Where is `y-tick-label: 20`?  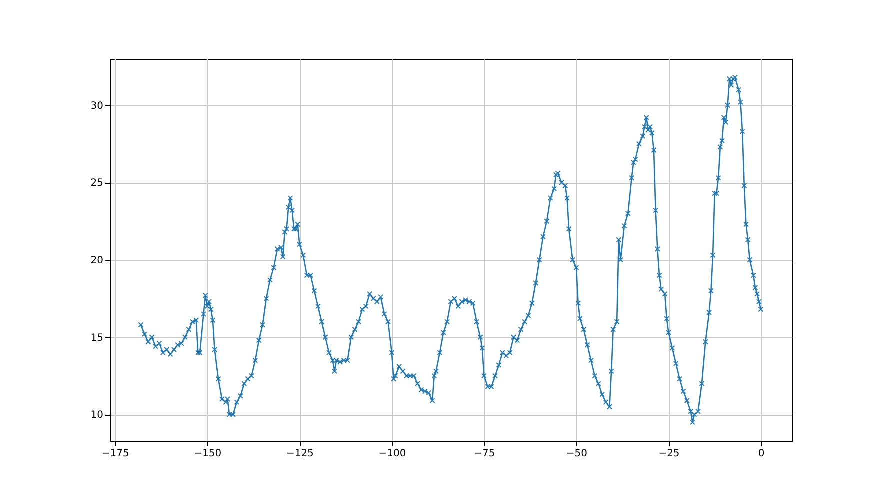
y-tick-label: 20 is located at coordinates (97, 261).